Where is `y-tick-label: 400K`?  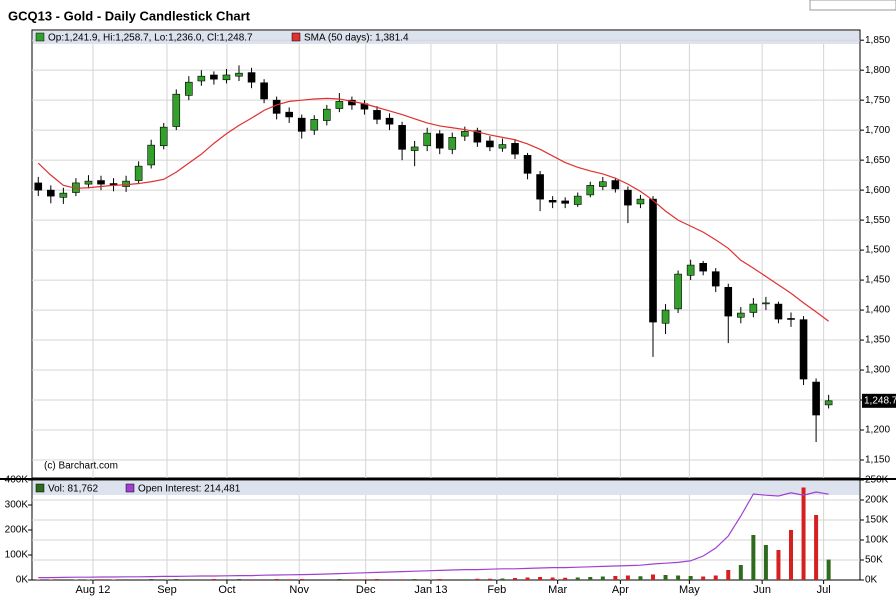
y-tick-label: 400K is located at coordinates (17, 480).